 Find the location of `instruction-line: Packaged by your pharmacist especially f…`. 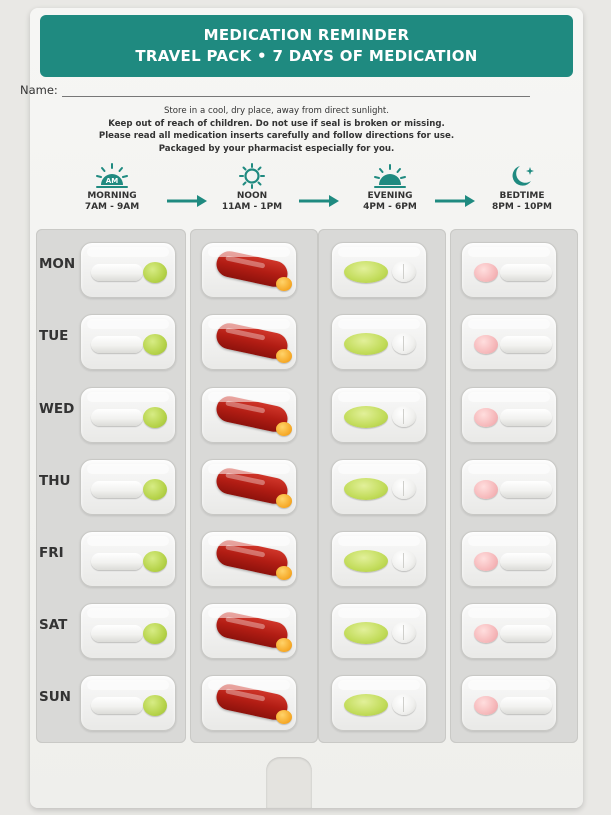

instruction-line: Packaged by your pharmacist especially f… is located at coordinates (276, 148).